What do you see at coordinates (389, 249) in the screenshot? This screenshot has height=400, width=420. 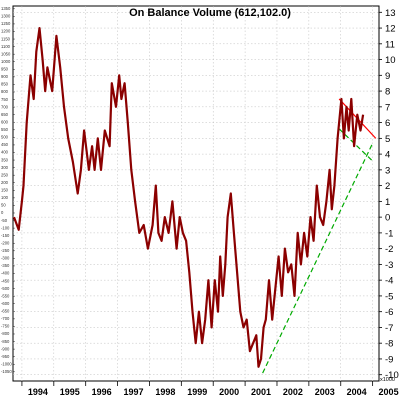 I see `right-tick-label: -2` at bounding box center [389, 249].